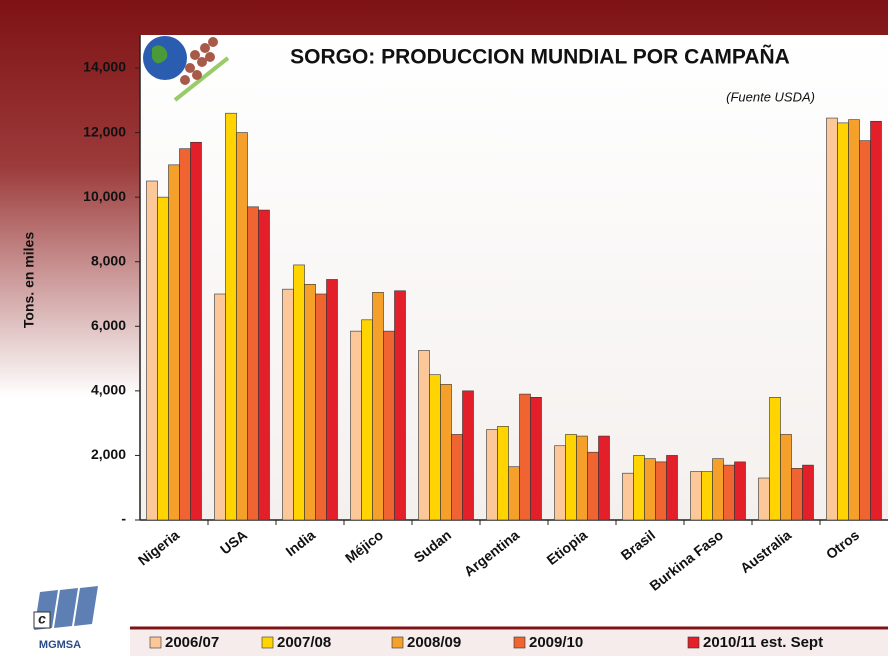 This screenshot has width=888, height=667. Describe the element at coordinates (104, 196) in the screenshot. I see `y-tick-label: 10,000` at that location.